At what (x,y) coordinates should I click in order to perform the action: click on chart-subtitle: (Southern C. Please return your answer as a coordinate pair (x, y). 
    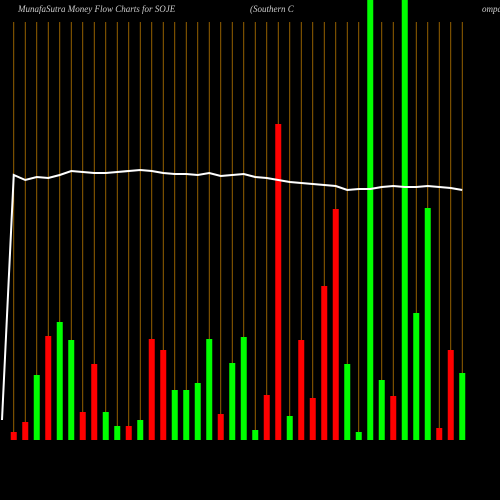
    Looking at the image, I should click on (272, 9).